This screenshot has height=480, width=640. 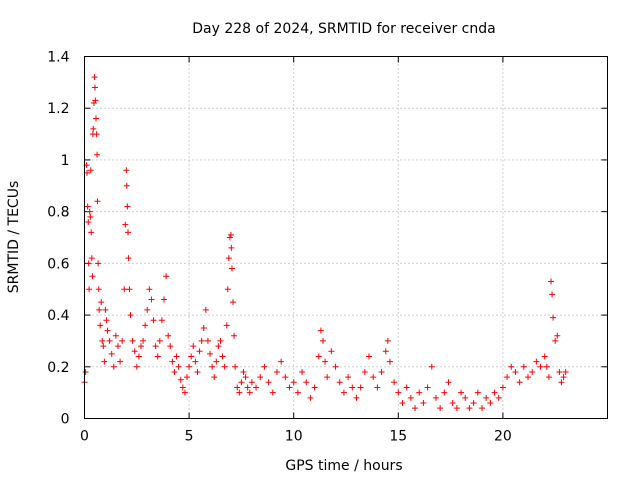 What do you see at coordinates (58, 213) in the screenshot?
I see `y-tick-label: 0.8` at bounding box center [58, 213].